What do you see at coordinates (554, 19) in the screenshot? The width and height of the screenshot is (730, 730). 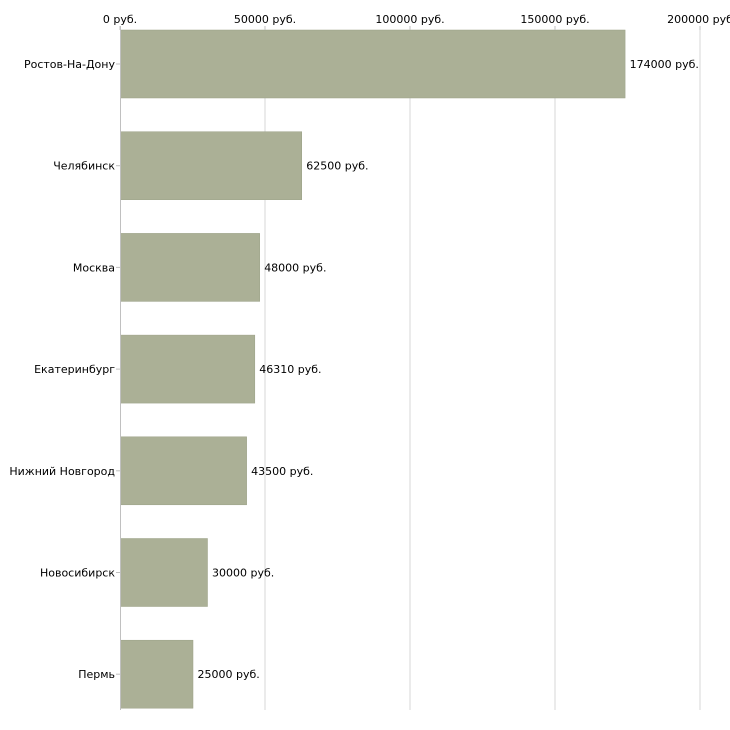 I see `x-tick-label: 150000 руб.` at bounding box center [554, 19].